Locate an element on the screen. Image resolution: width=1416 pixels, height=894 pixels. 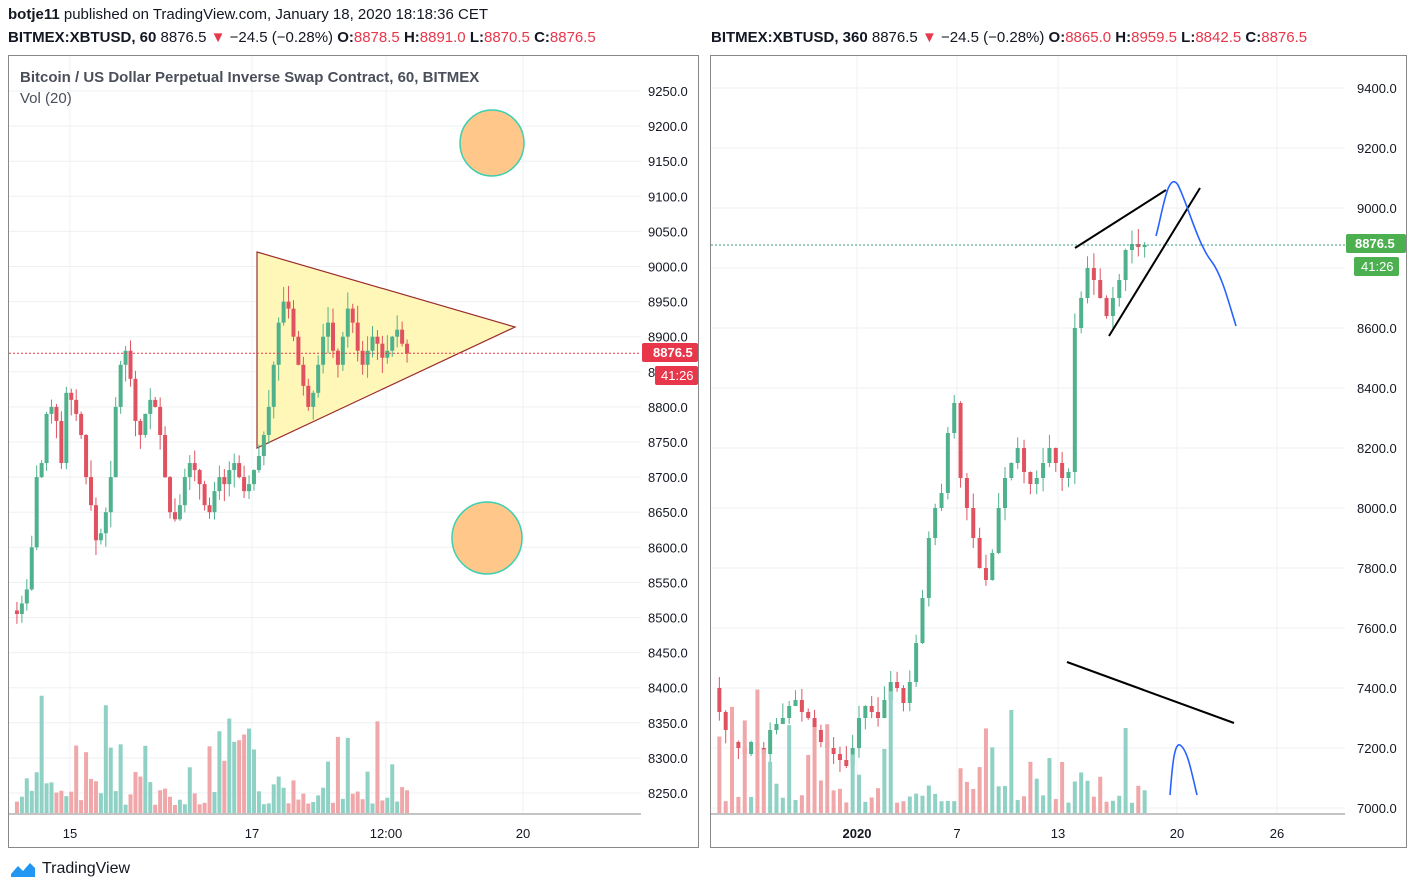
left-h: 8891.0 is located at coordinates (442, 37).